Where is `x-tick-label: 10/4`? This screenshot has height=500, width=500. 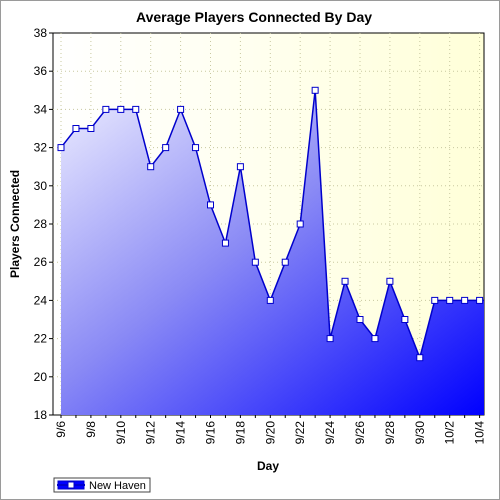
x-tick-label: 10/4 is located at coordinates (480, 433).